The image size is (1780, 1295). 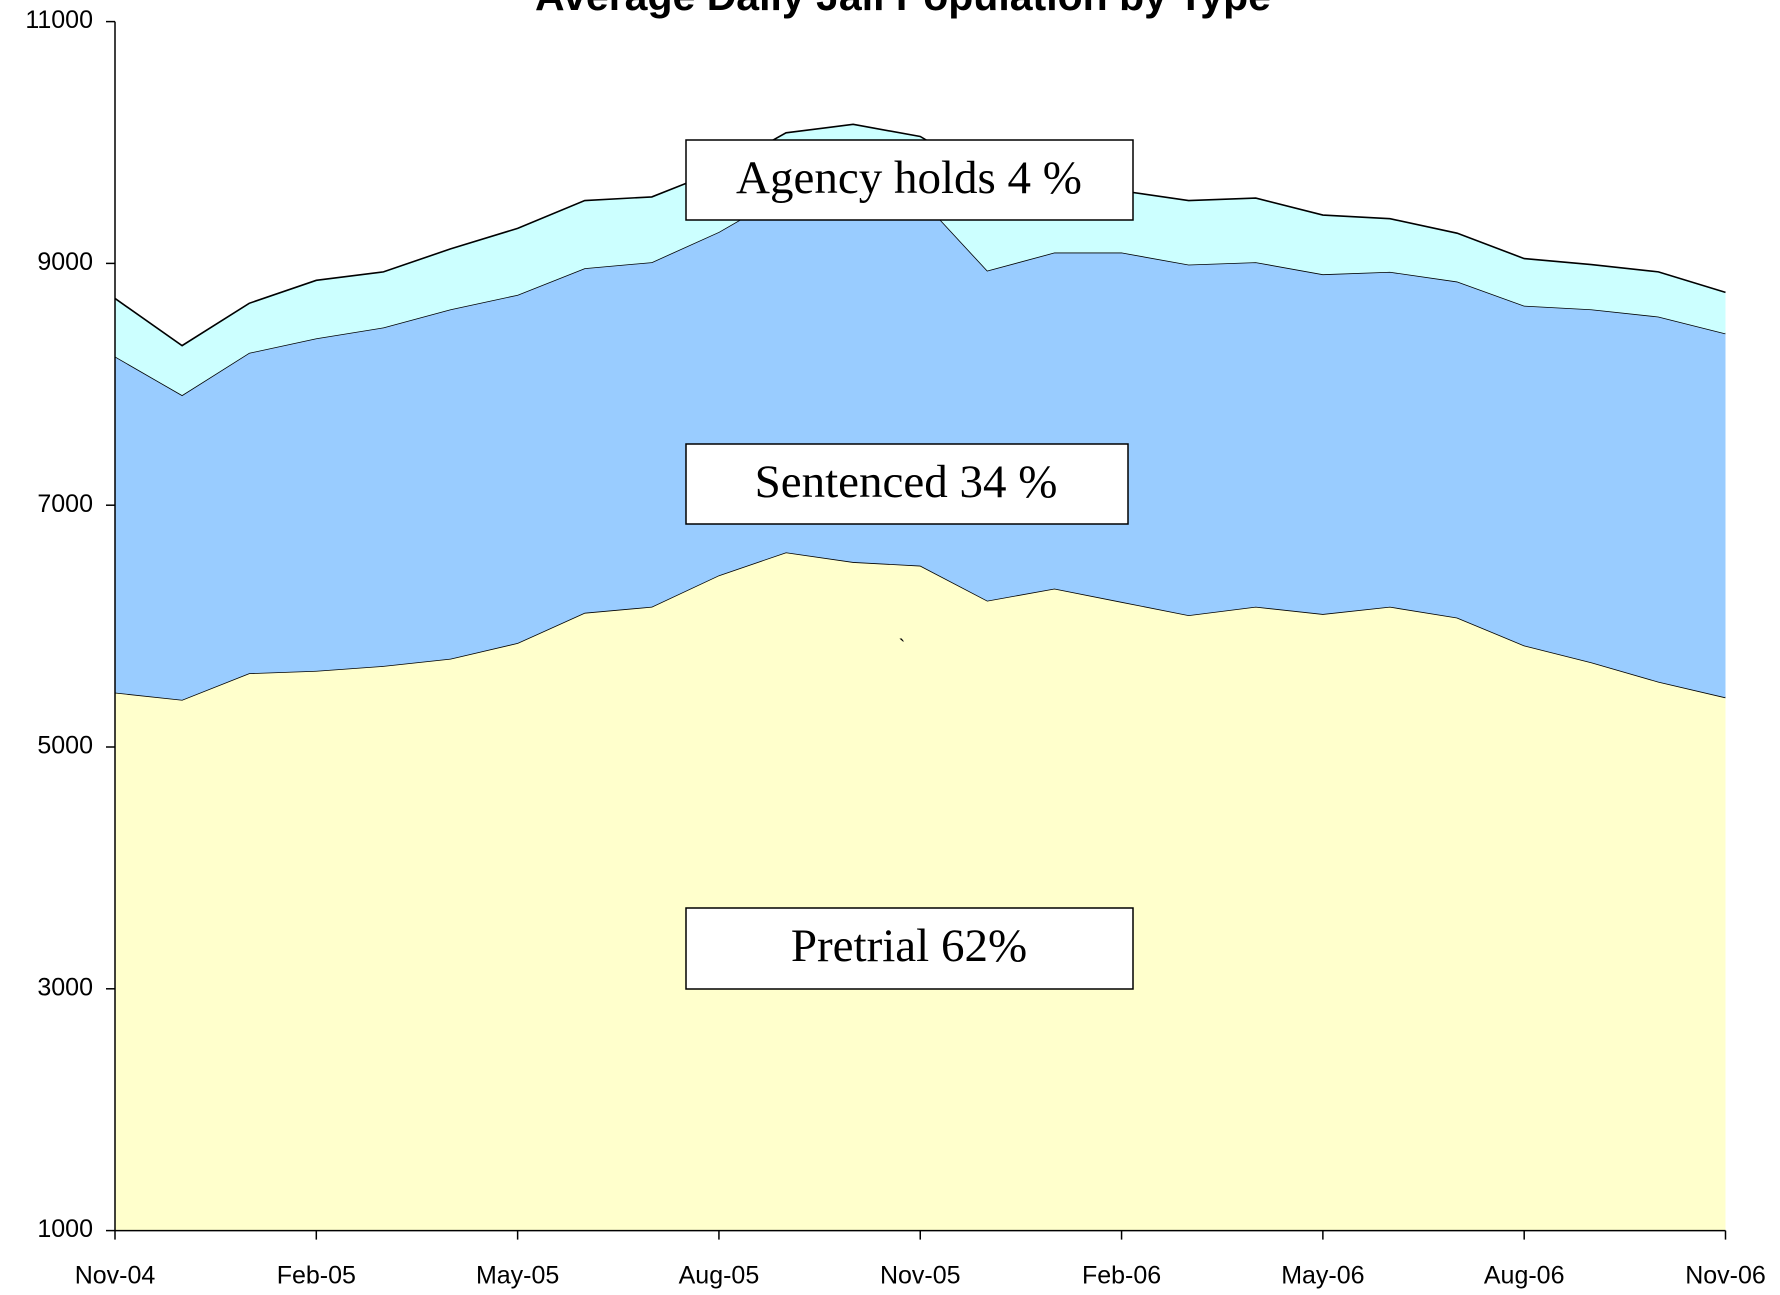 What do you see at coordinates (1121, 1276) in the screenshot?
I see `x-tick-label: Feb-06` at bounding box center [1121, 1276].